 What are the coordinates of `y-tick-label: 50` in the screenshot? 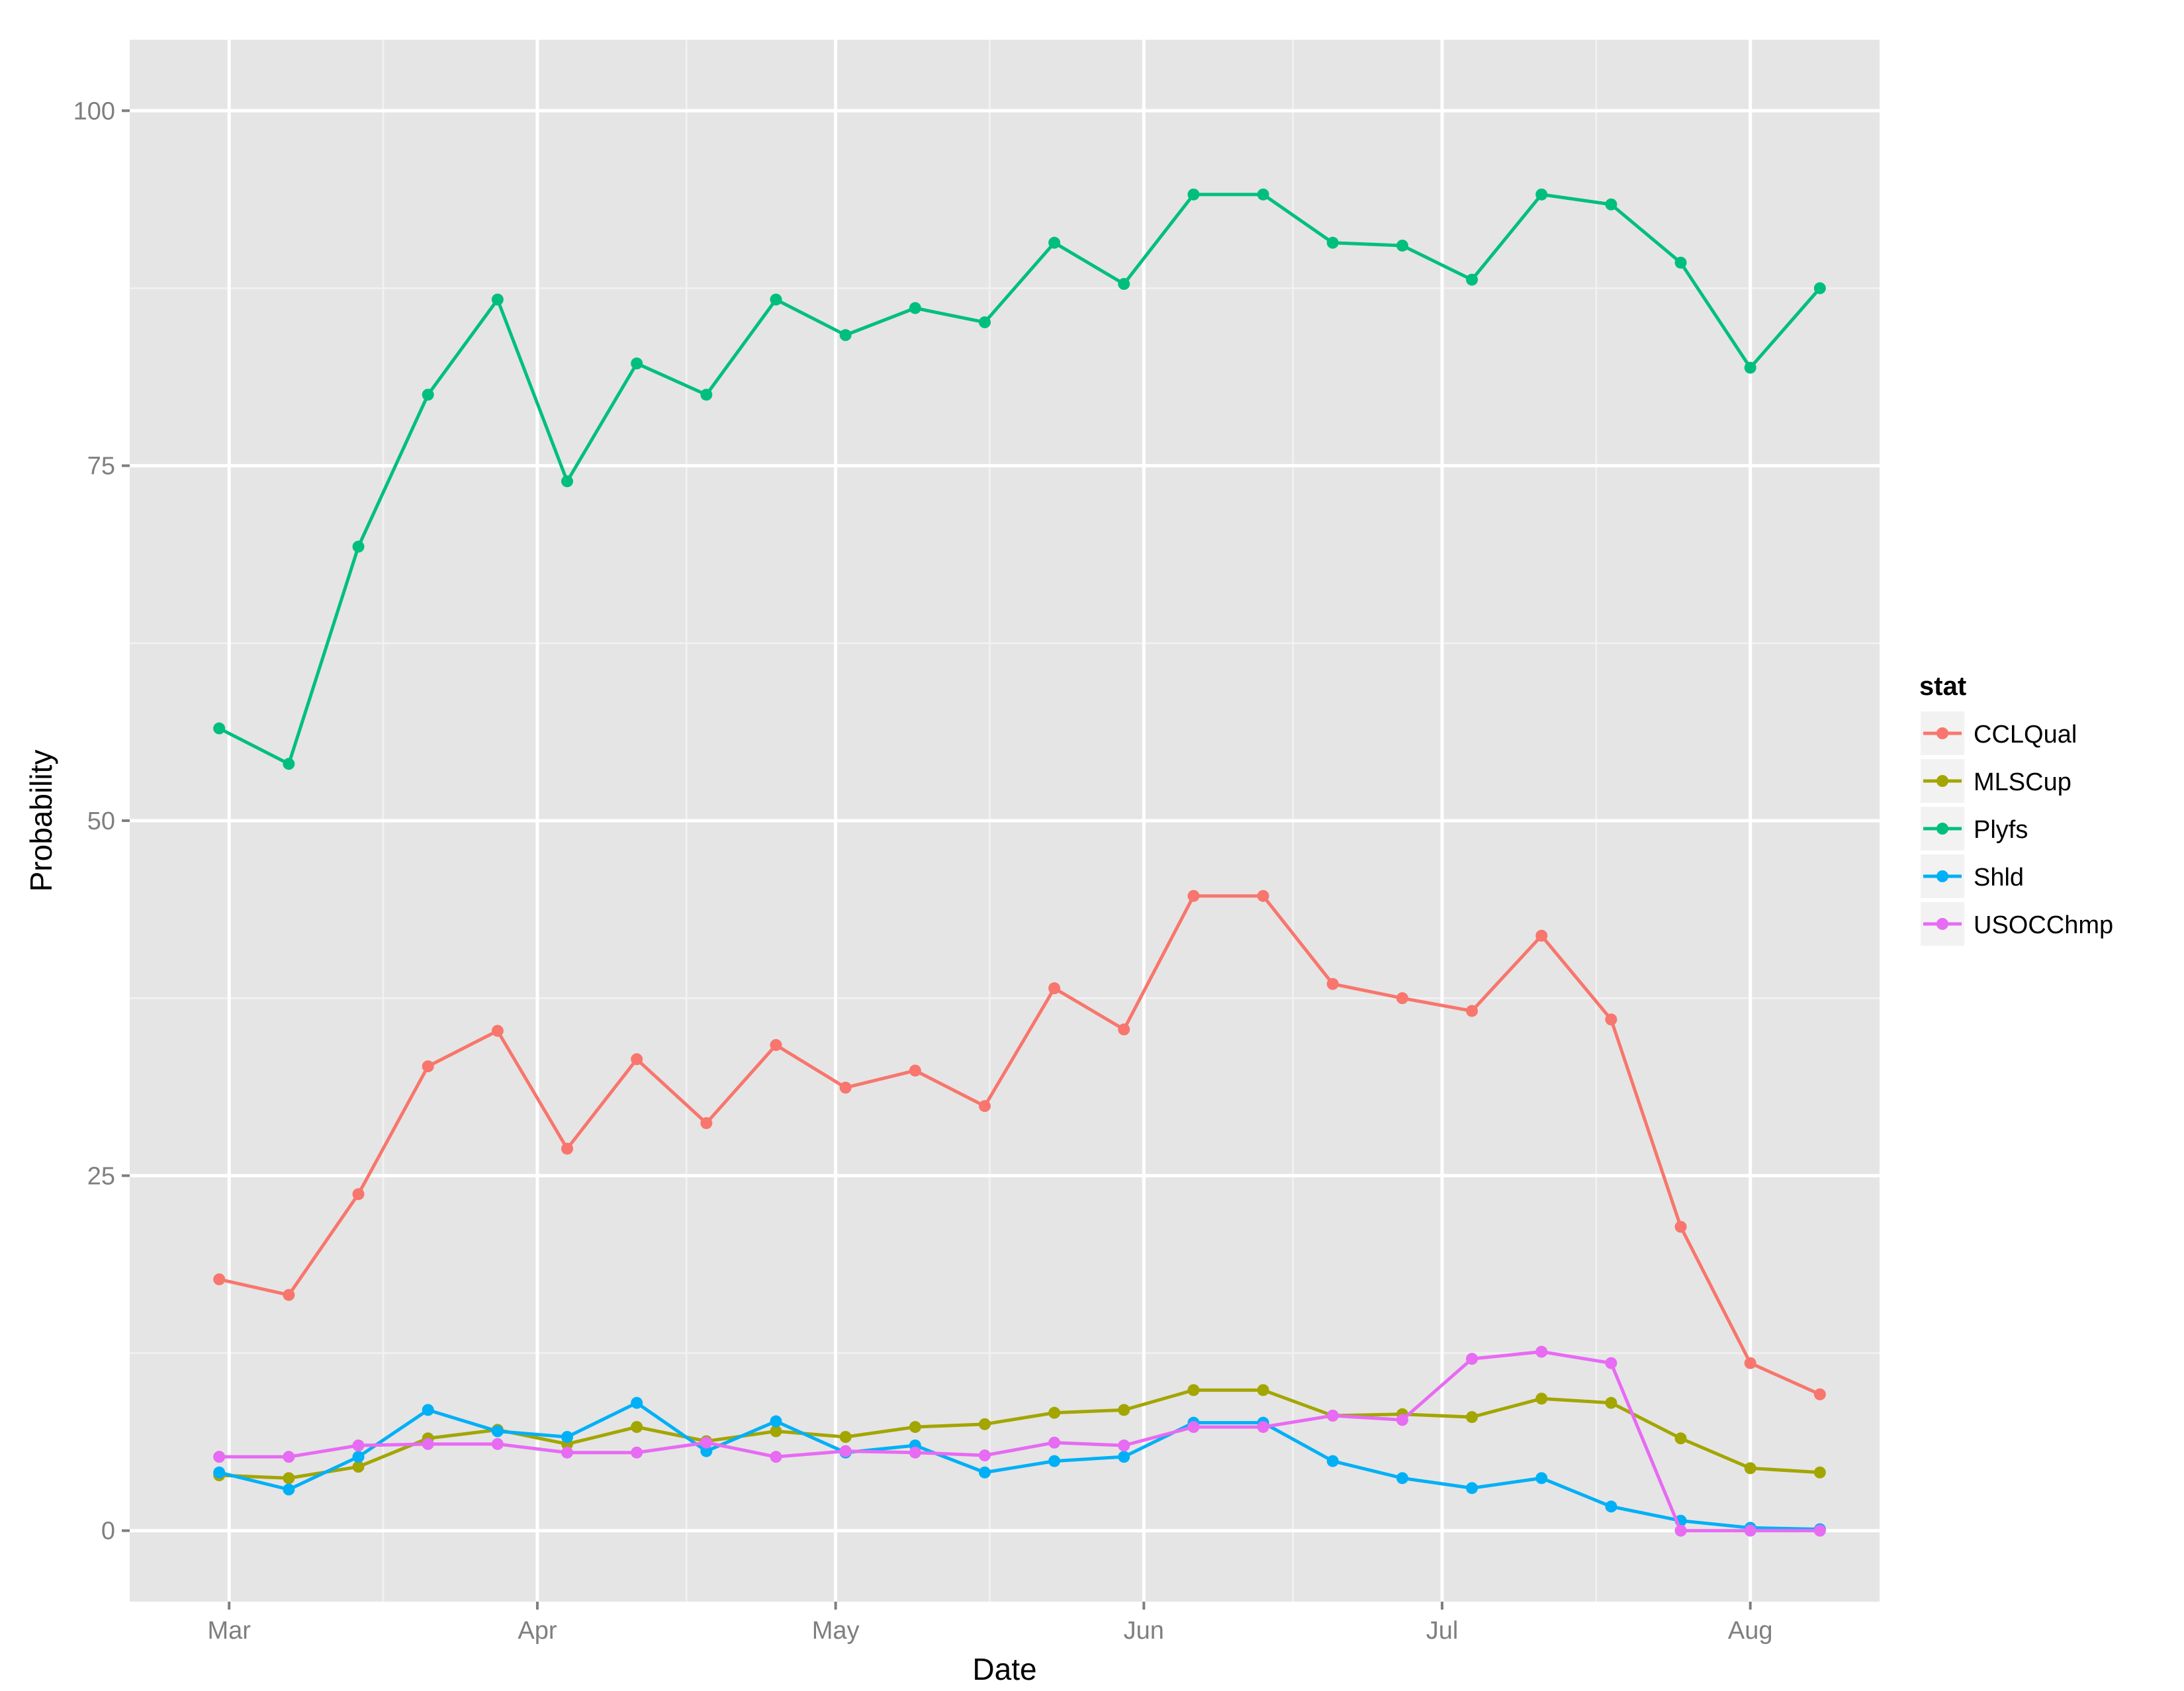 It's located at (101, 821).